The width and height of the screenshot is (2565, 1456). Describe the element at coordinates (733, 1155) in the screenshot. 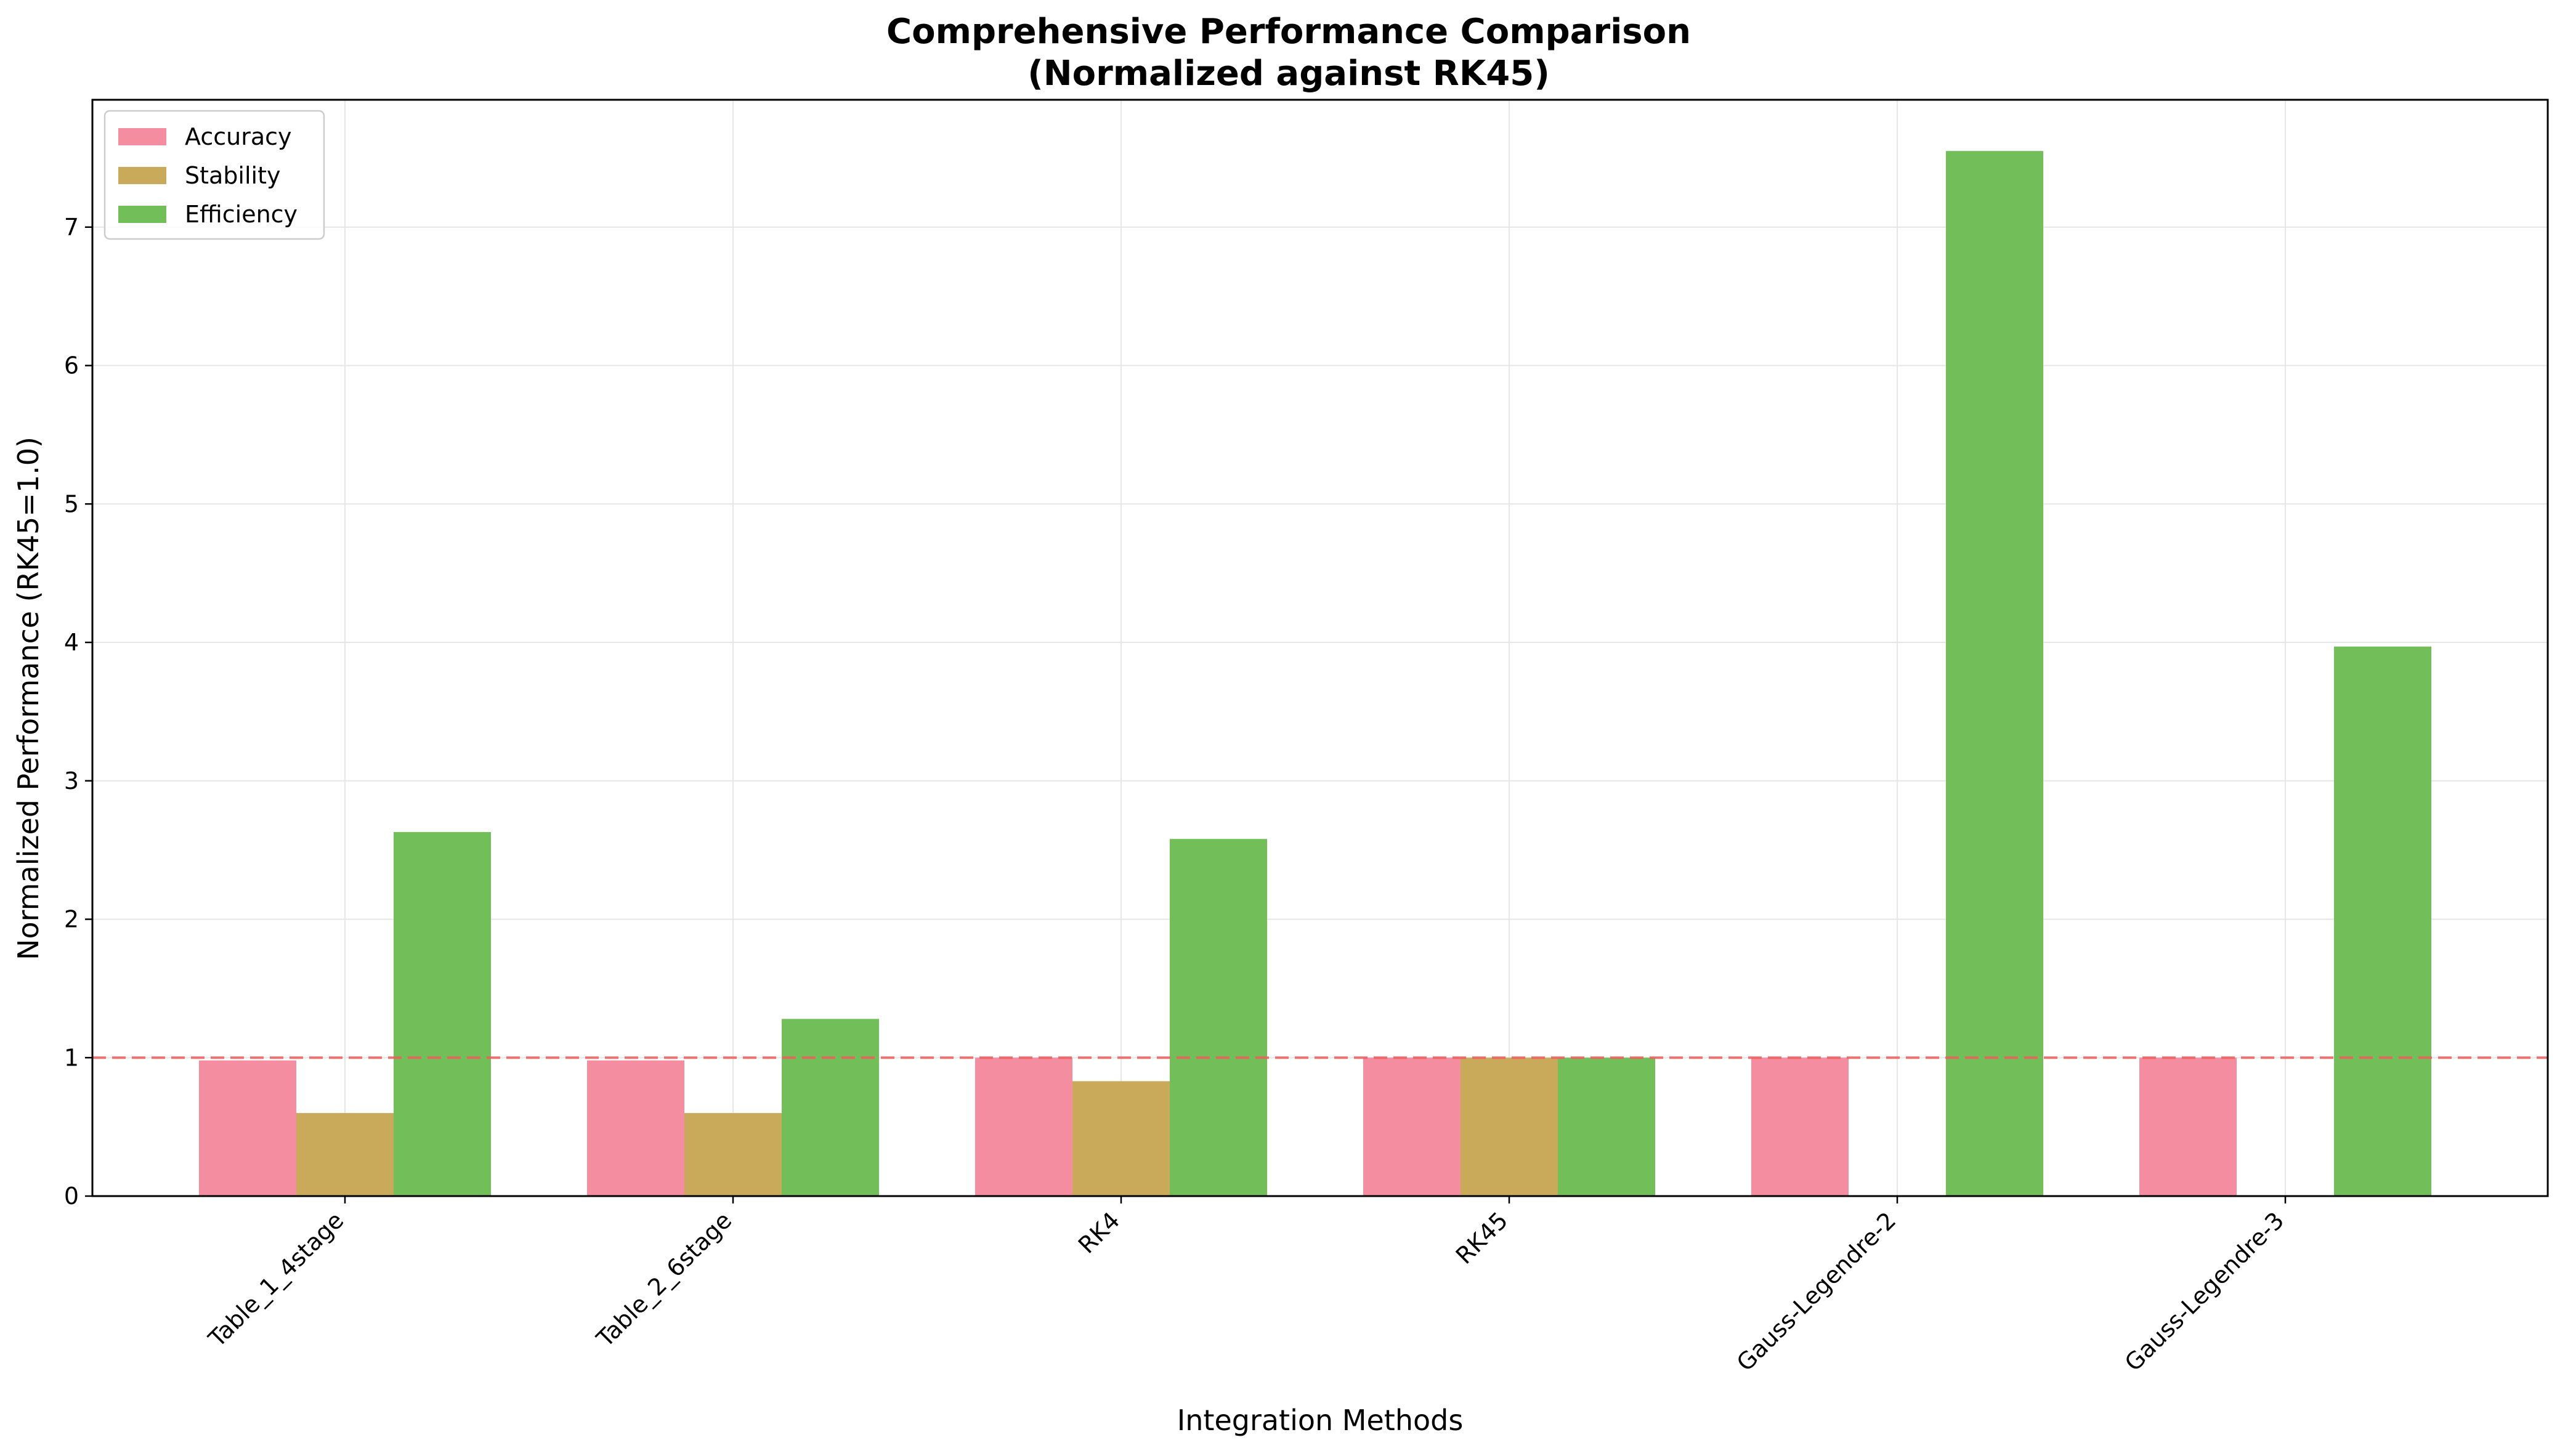

I see `bar-stability-table_2_6stage` at that location.